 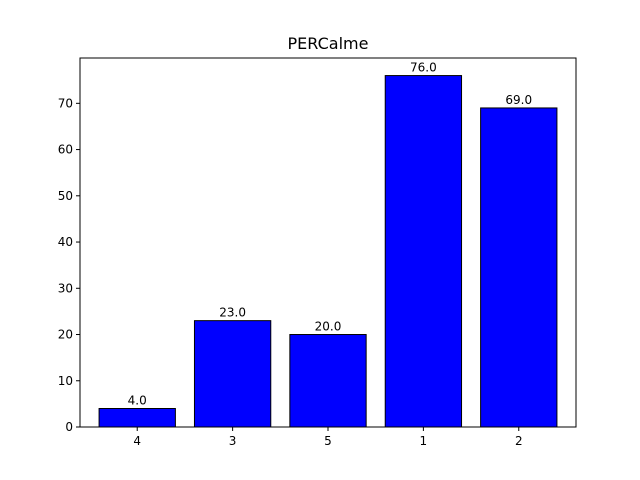 What do you see at coordinates (137, 441) in the screenshot?
I see `x-tick-label: 4` at bounding box center [137, 441].